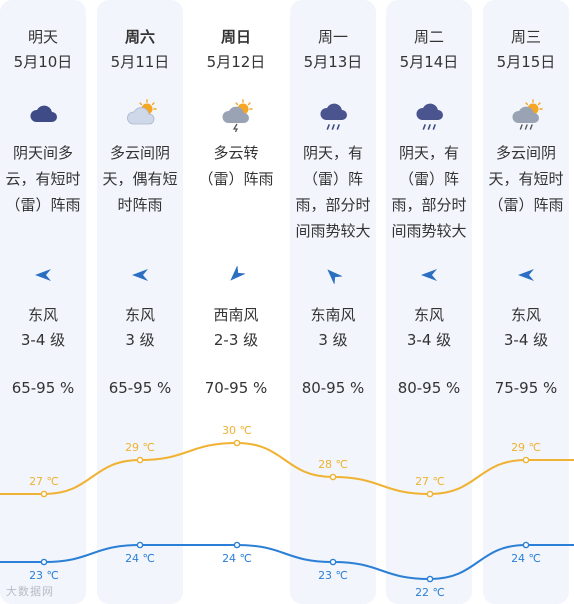 Image resolution: width=574 pixels, height=604 pixels. Describe the element at coordinates (429, 62) in the screenshot. I see `day-date: 5月14日` at that location.